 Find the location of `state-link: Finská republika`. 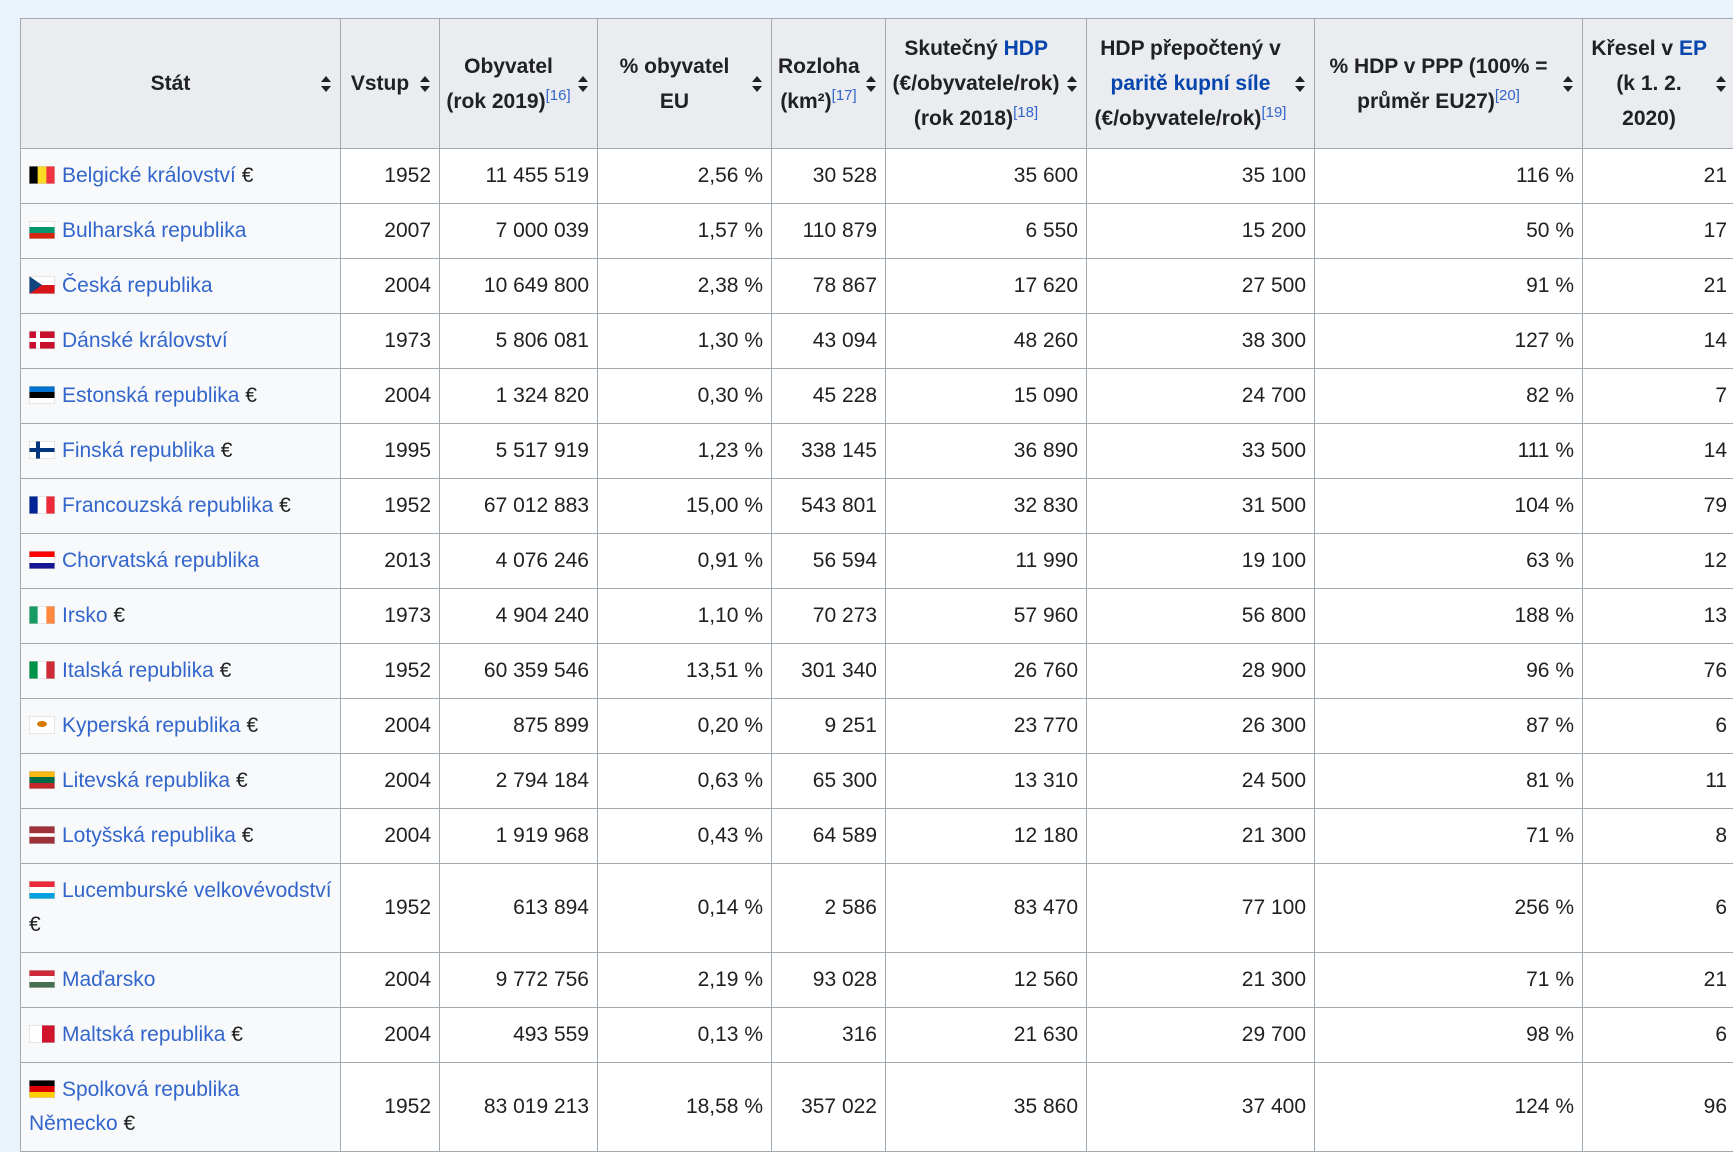

state-link: Finská republika is located at coordinates (138, 450).